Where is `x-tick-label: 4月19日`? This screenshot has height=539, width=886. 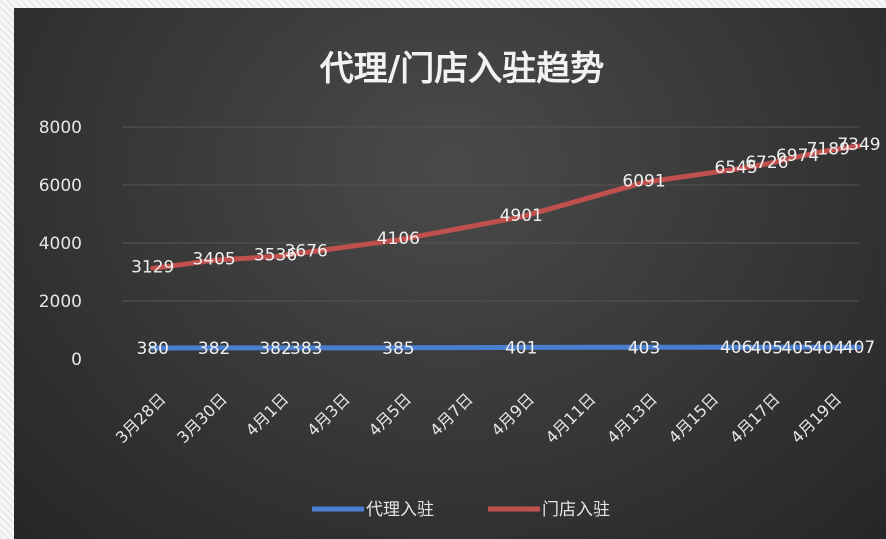
x-tick-label: 4月19日 is located at coordinates (816, 418).